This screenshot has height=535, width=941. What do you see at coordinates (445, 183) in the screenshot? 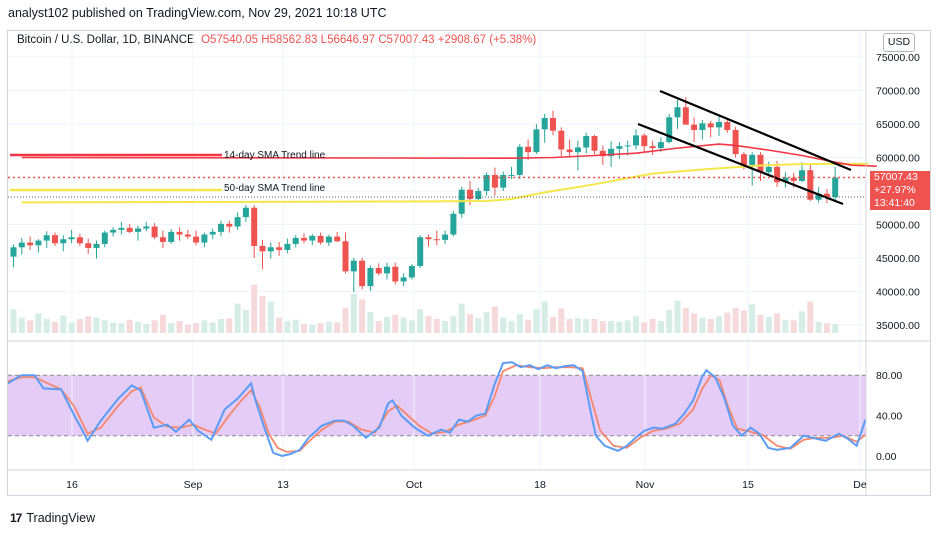
I see `sma50-line` at bounding box center [445, 183].